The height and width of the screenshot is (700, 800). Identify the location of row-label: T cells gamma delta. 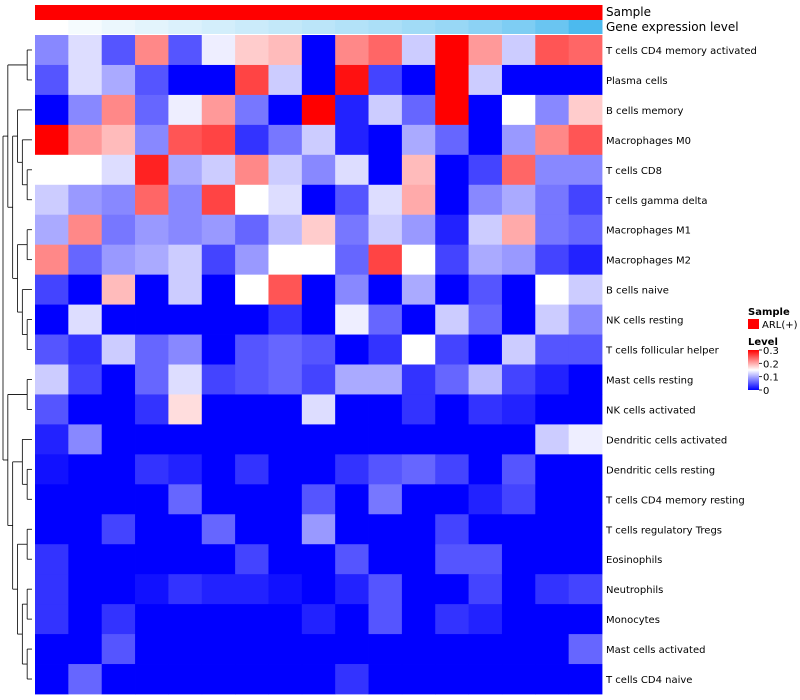
(656, 201).